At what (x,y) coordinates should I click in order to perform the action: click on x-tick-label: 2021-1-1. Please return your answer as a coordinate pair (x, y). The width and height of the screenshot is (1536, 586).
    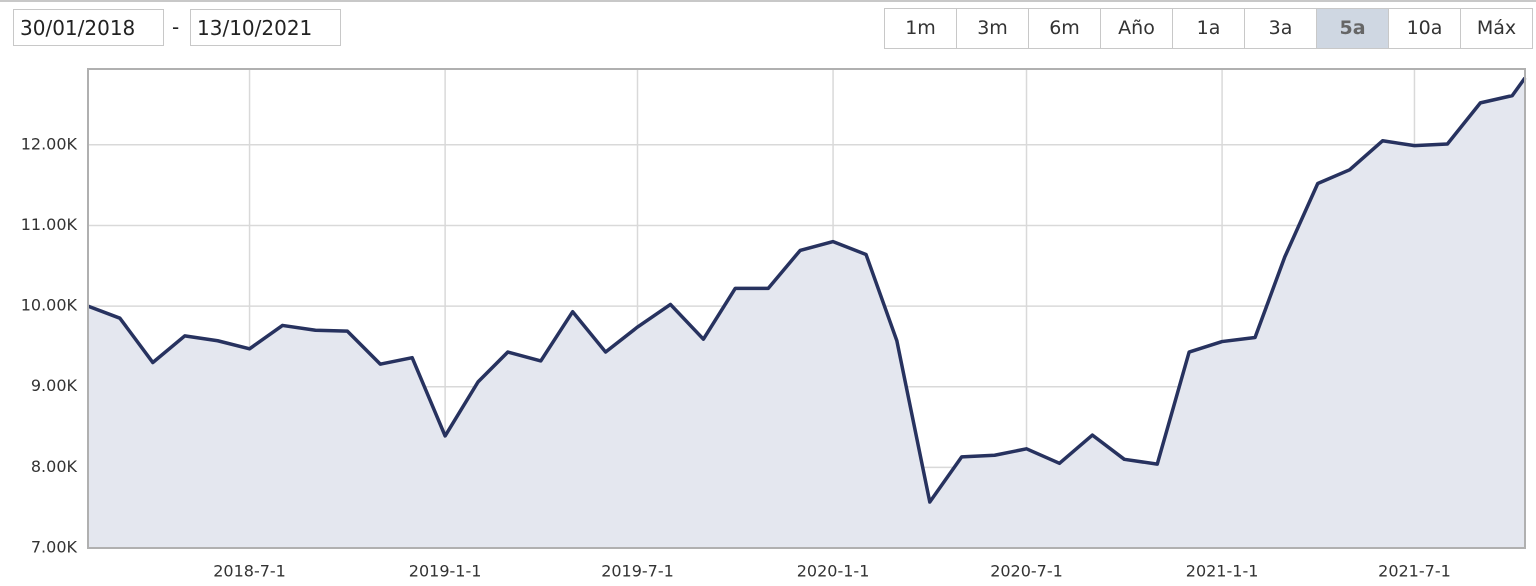
    Looking at the image, I should click on (1222, 571).